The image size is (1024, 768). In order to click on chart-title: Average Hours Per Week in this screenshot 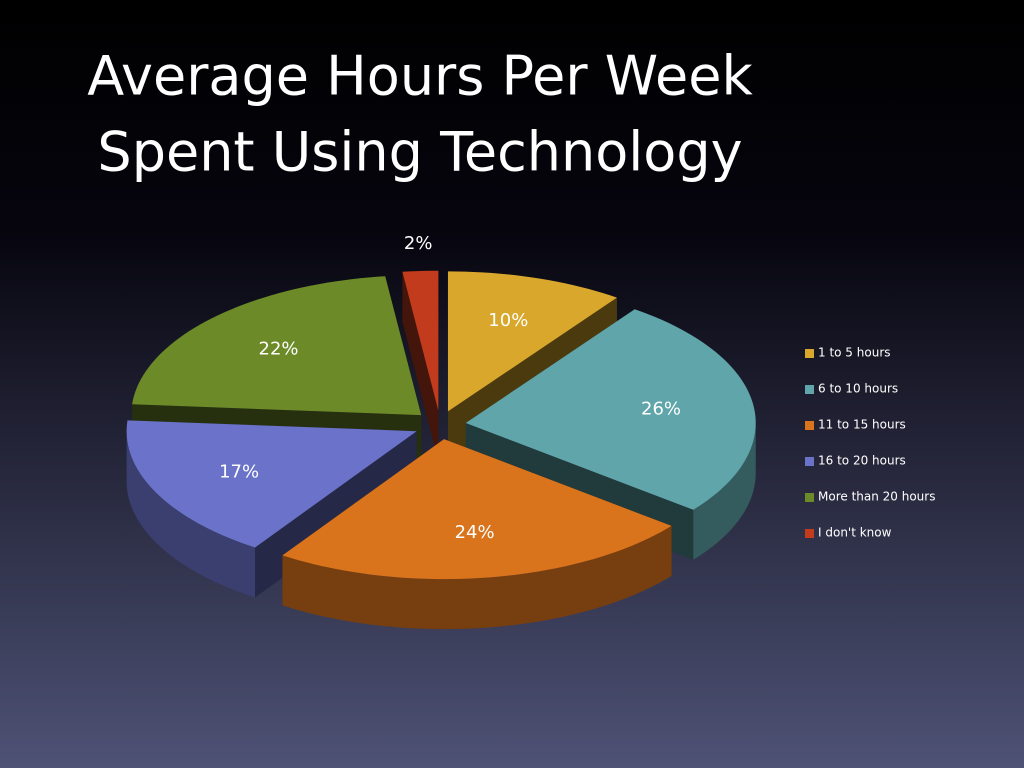, I will do `click(420, 76)`.